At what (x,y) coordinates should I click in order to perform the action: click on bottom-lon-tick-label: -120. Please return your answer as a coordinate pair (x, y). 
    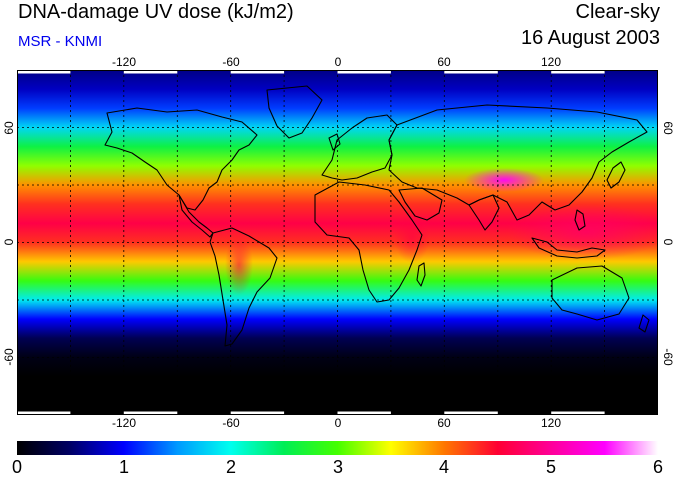
    Looking at the image, I should click on (124, 423).